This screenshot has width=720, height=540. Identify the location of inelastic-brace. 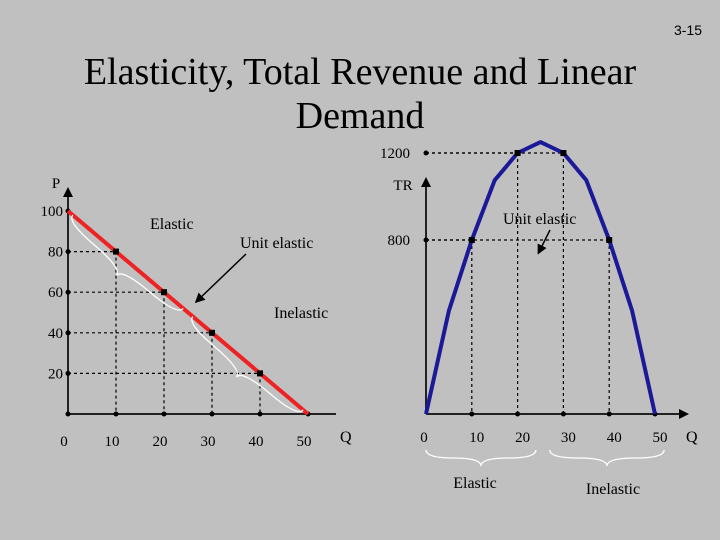
(247, 364).